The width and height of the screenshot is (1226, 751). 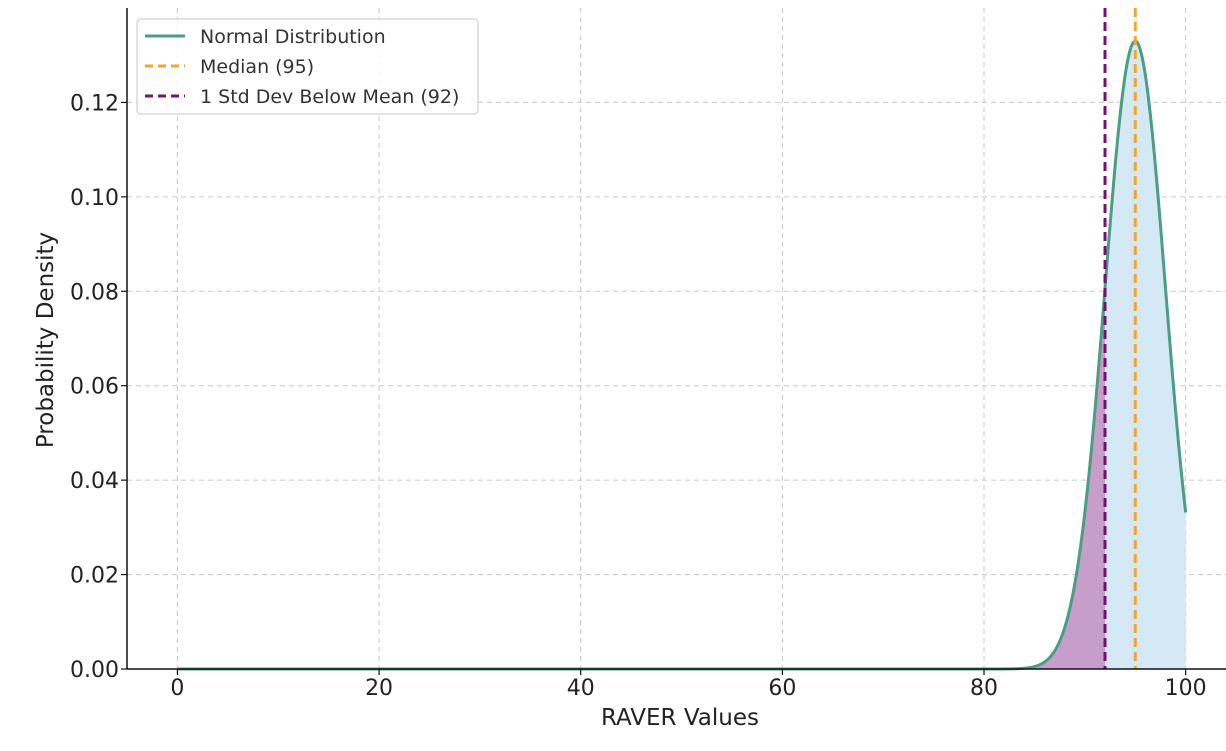 What do you see at coordinates (680, 718) in the screenshot?
I see `x-axis-label: RAVER Values` at bounding box center [680, 718].